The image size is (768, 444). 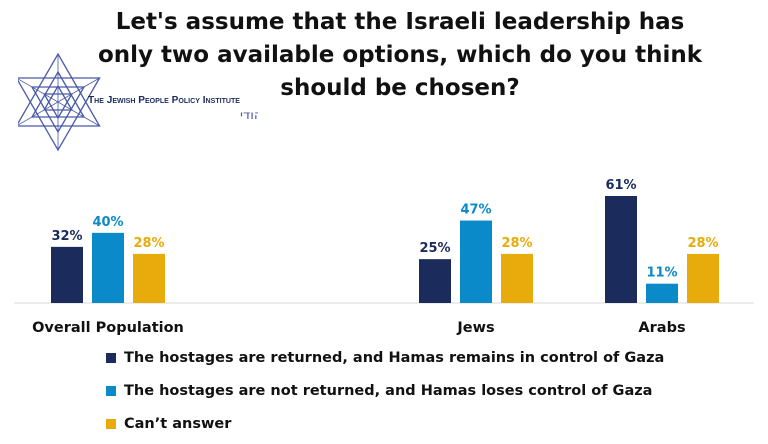 What do you see at coordinates (66, 236) in the screenshot?
I see `value-label-overall-population-series-1: 32%` at bounding box center [66, 236].